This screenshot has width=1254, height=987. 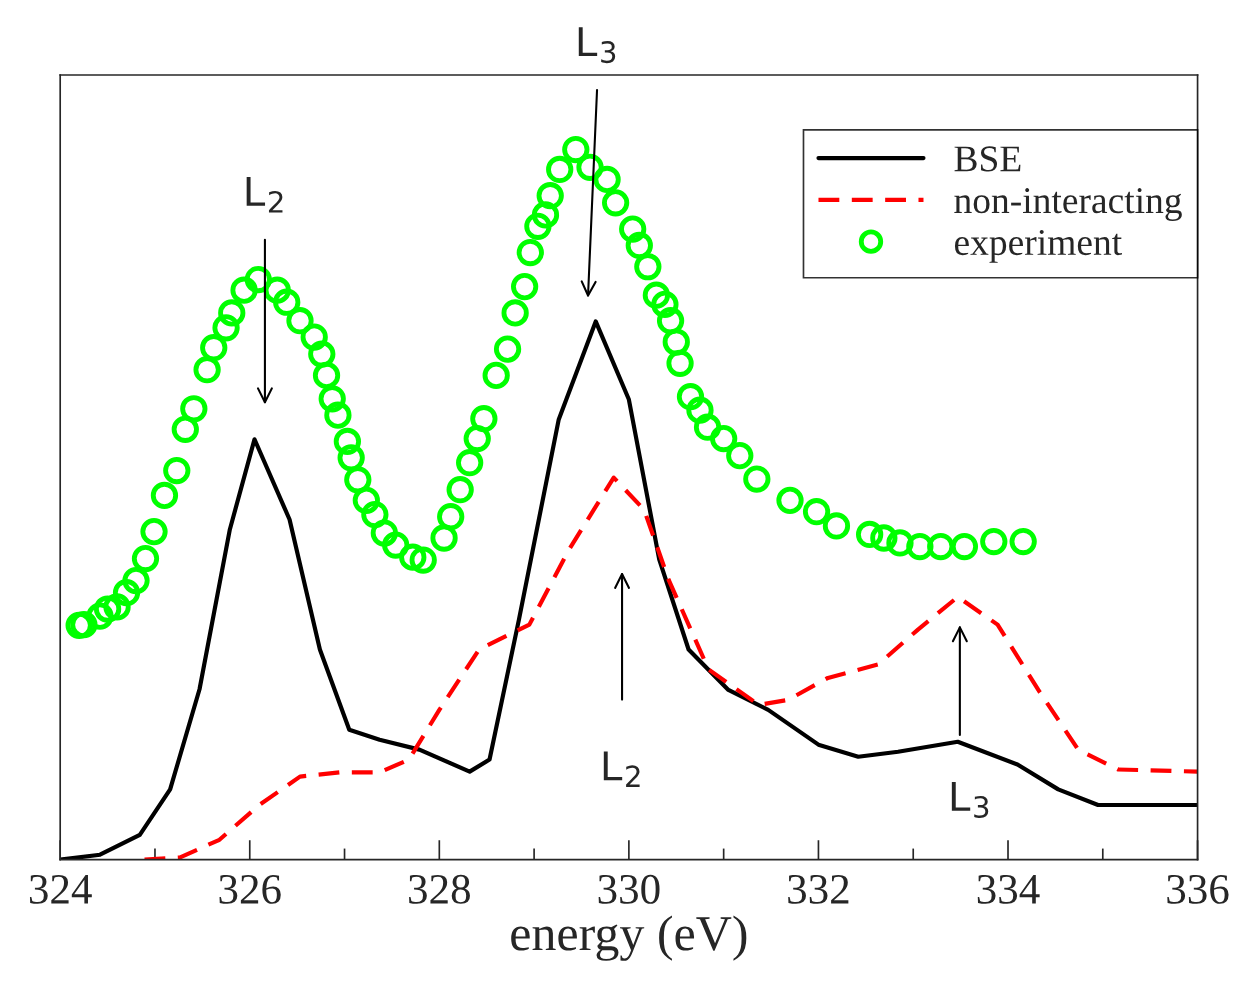 What do you see at coordinates (629, 938) in the screenshot?
I see `x-axis-title: energy (eV)` at bounding box center [629, 938].